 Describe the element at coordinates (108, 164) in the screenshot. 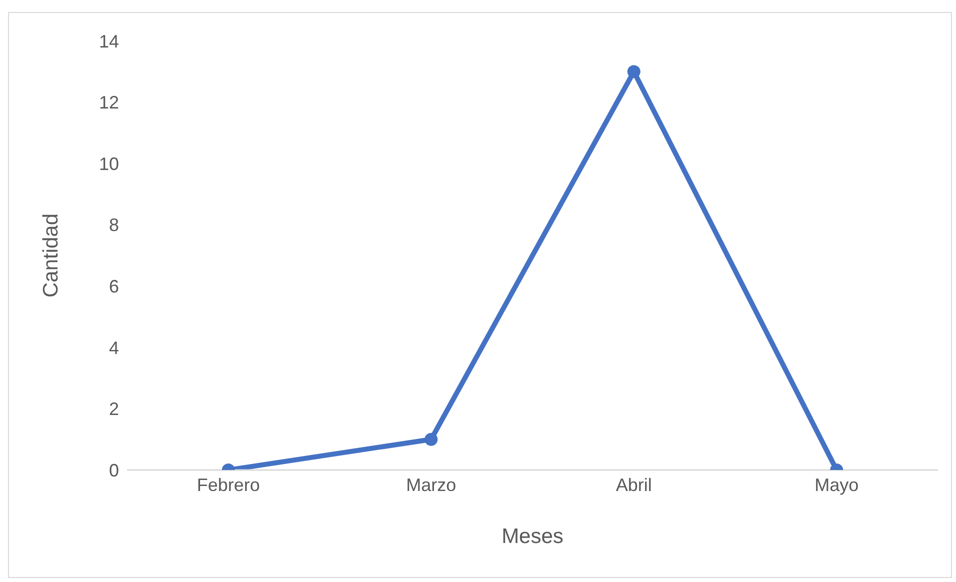

I see `y-tick-label: 10` at that location.